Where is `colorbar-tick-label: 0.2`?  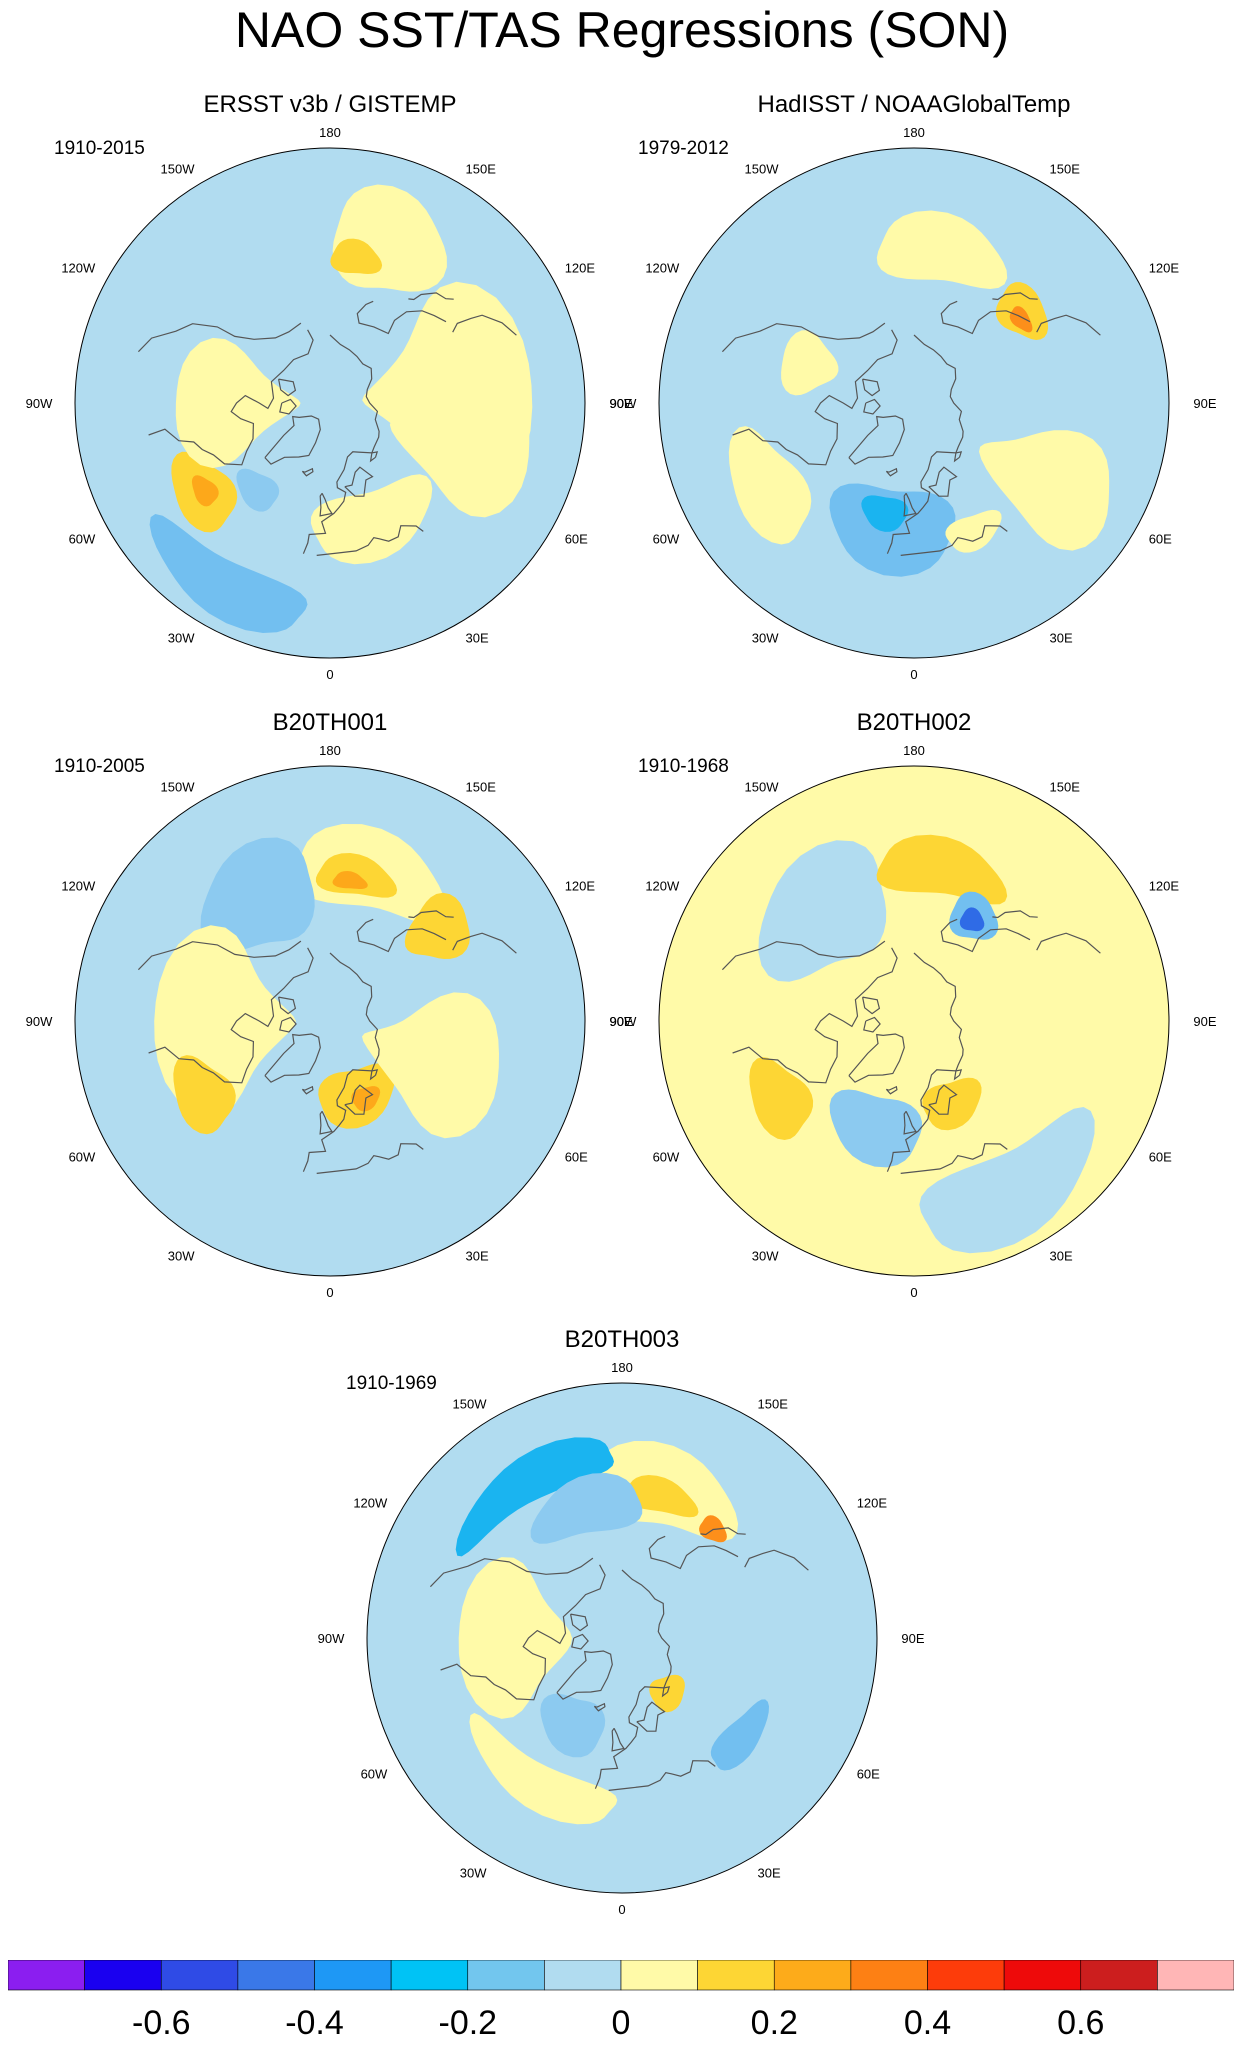 colorbar-tick-label: 0.2 is located at coordinates (774, 2022).